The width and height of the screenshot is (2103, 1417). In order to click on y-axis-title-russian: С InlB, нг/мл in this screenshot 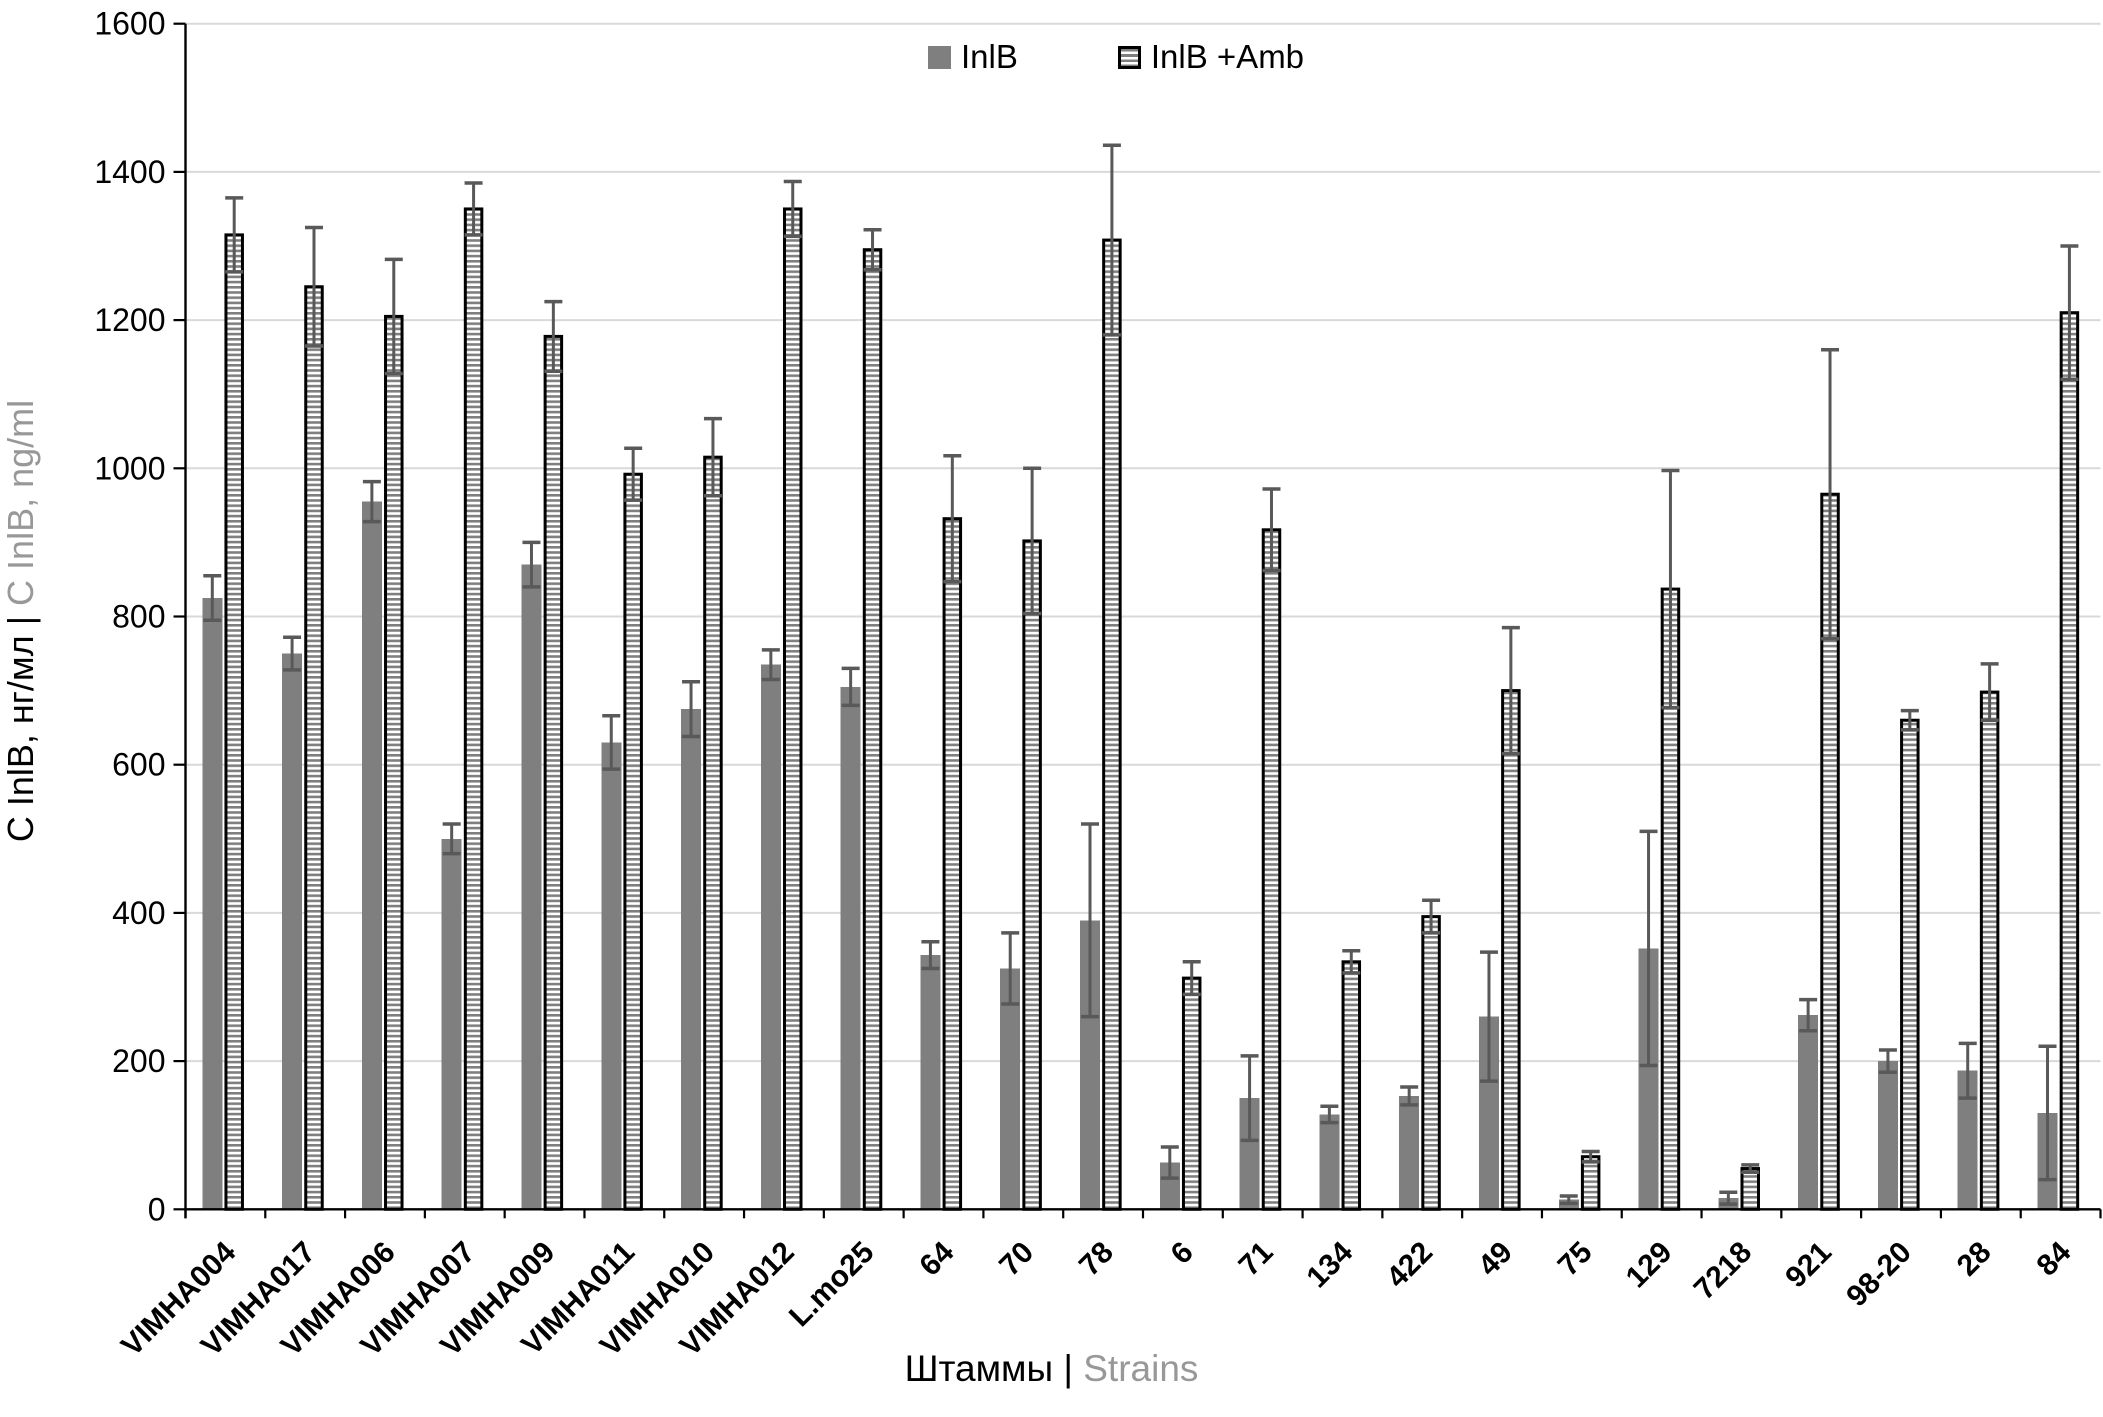, I will do `click(20, 739)`.